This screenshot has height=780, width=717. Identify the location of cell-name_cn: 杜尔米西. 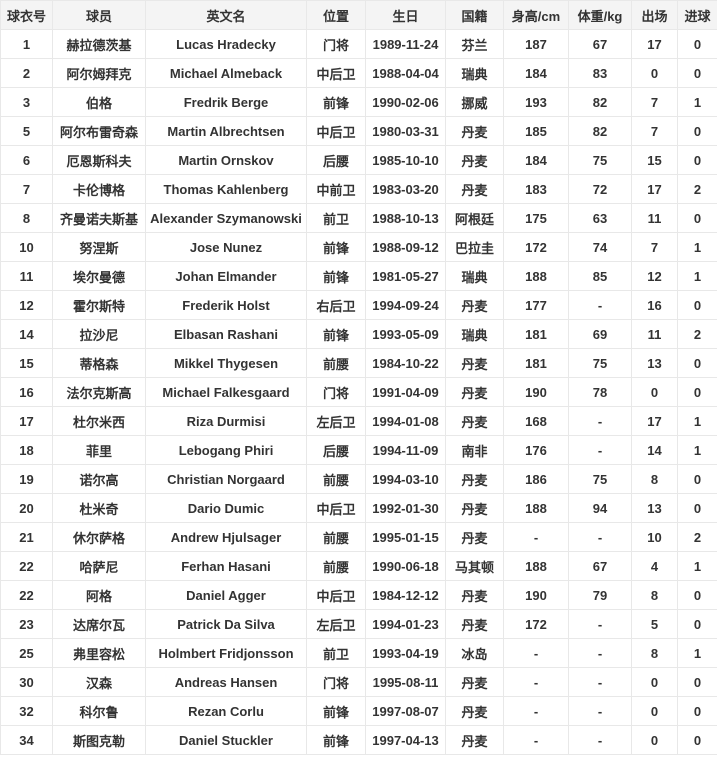
(99, 421).